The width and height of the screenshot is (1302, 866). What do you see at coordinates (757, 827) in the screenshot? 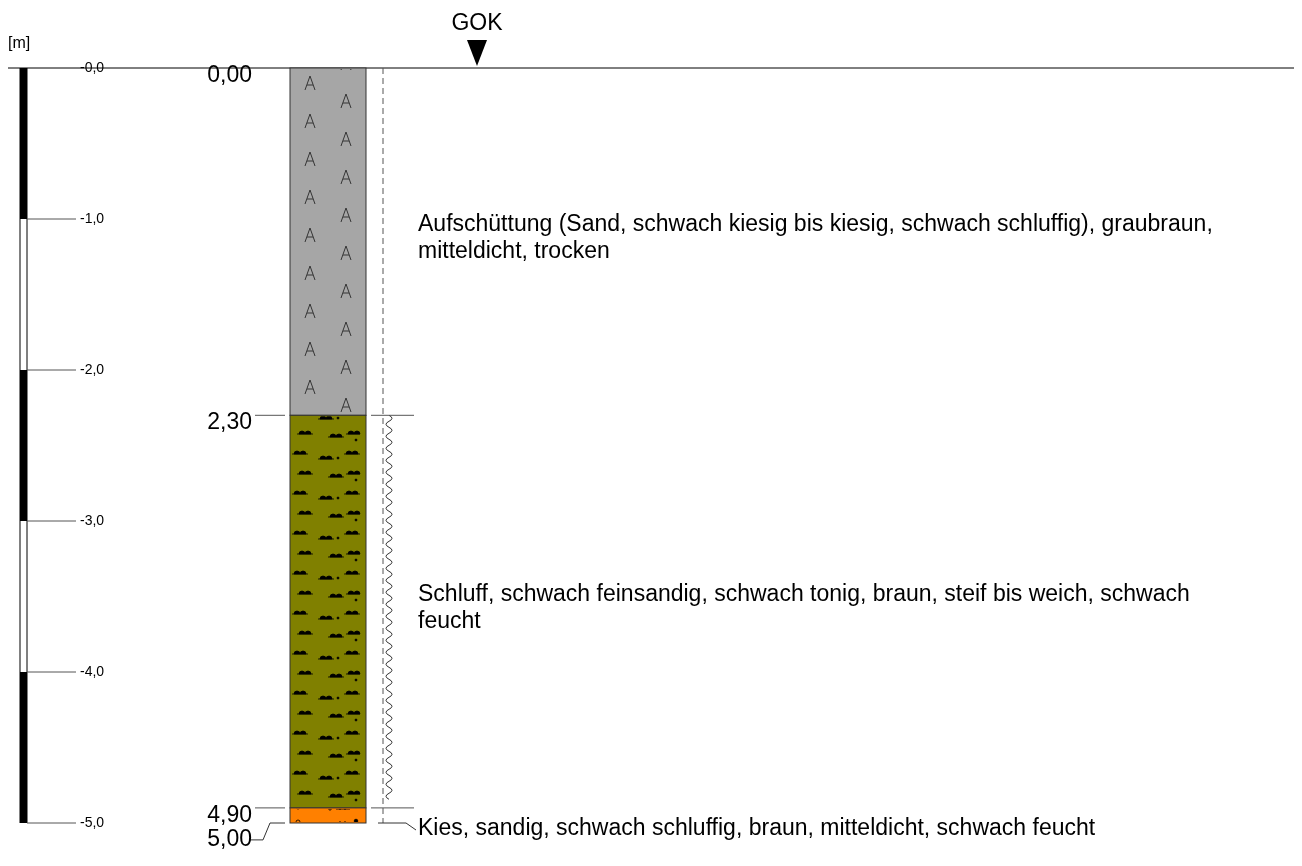
I see `legend-label: Kies, sandig, schwach schluffig, braun, mitteldicht, schwach feucht` at bounding box center [757, 827].